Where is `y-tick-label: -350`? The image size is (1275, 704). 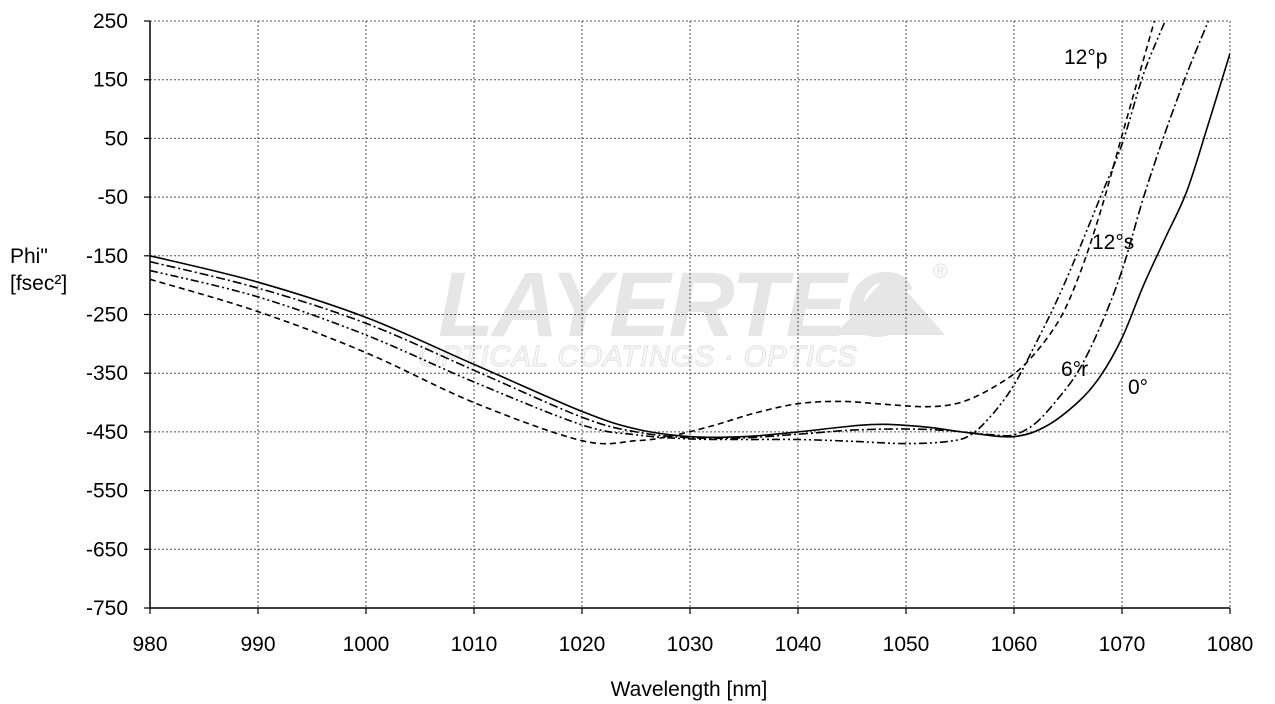
y-tick-label: -350 is located at coordinates (107, 373).